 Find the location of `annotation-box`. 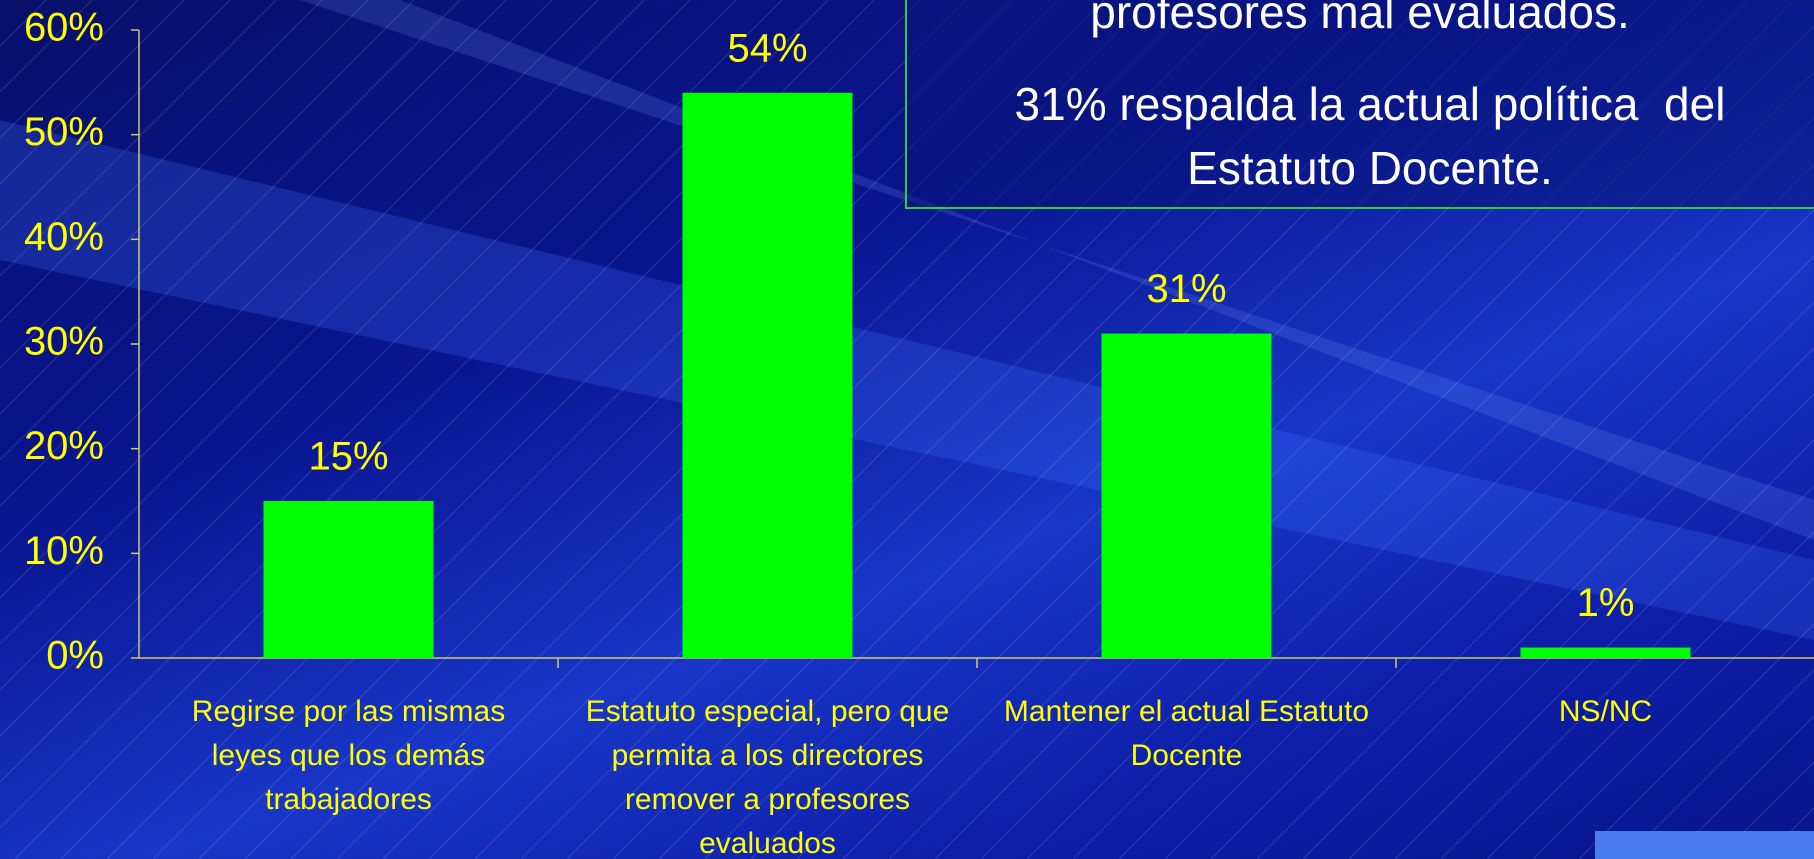

annotation-box is located at coordinates (1359, 104).